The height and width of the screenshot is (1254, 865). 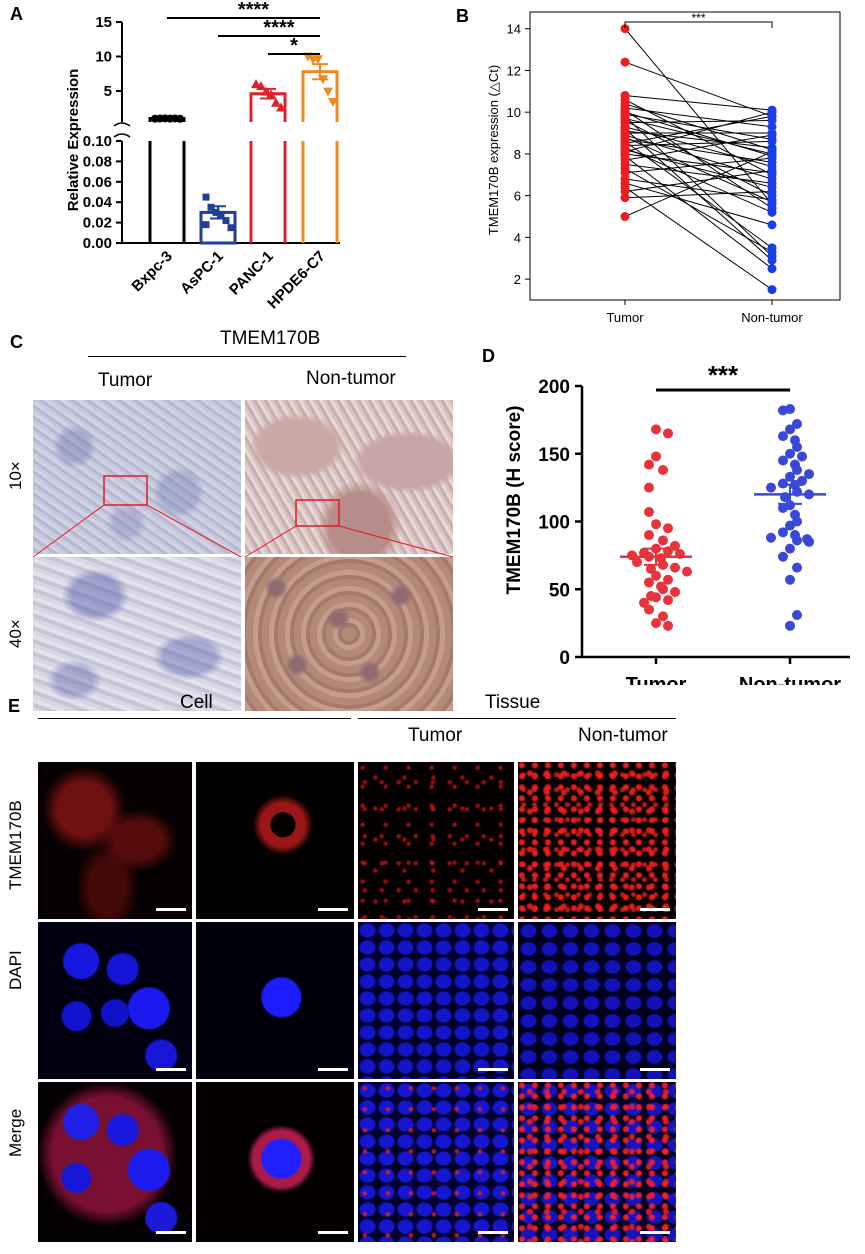 I want to click on y-tick-label: 0.08, so click(x=97, y=161).